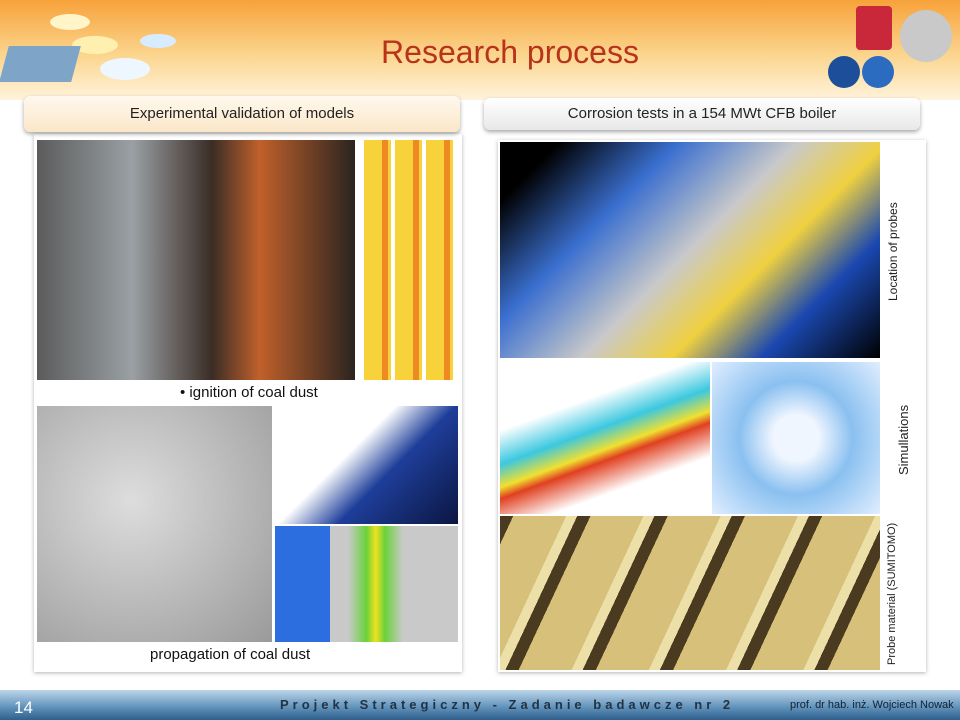  I want to click on header-band, so click(480, 50).